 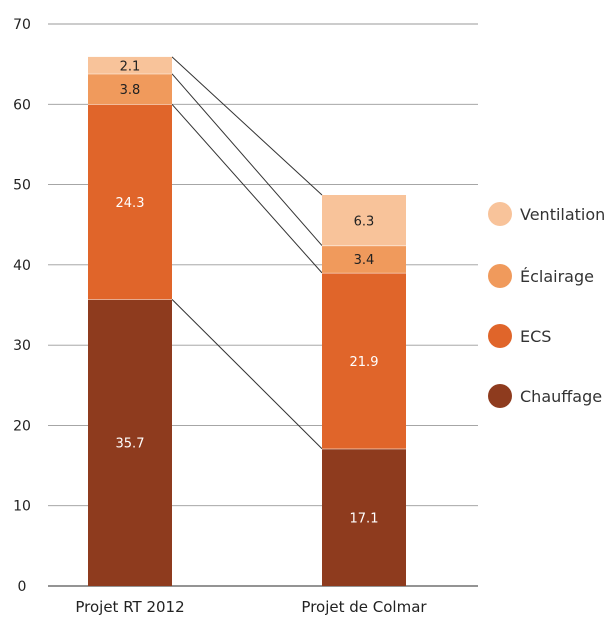 I want to click on segment-value-label: 21.9, so click(x=364, y=362).